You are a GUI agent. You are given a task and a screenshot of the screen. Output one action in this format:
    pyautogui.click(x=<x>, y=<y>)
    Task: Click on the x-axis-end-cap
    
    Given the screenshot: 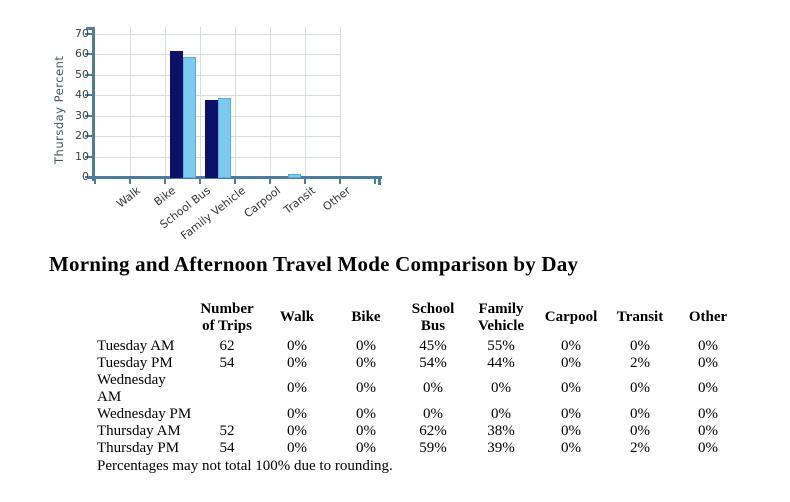 What is the action you would take?
    pyautogui.click(x=379, y=180)
    